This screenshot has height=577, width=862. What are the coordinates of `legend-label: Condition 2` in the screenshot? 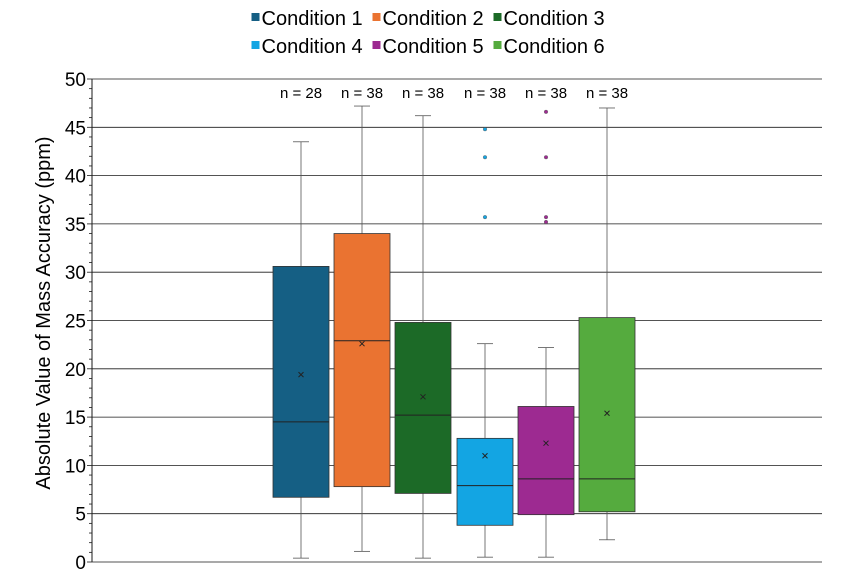 It's located at (433, 19).